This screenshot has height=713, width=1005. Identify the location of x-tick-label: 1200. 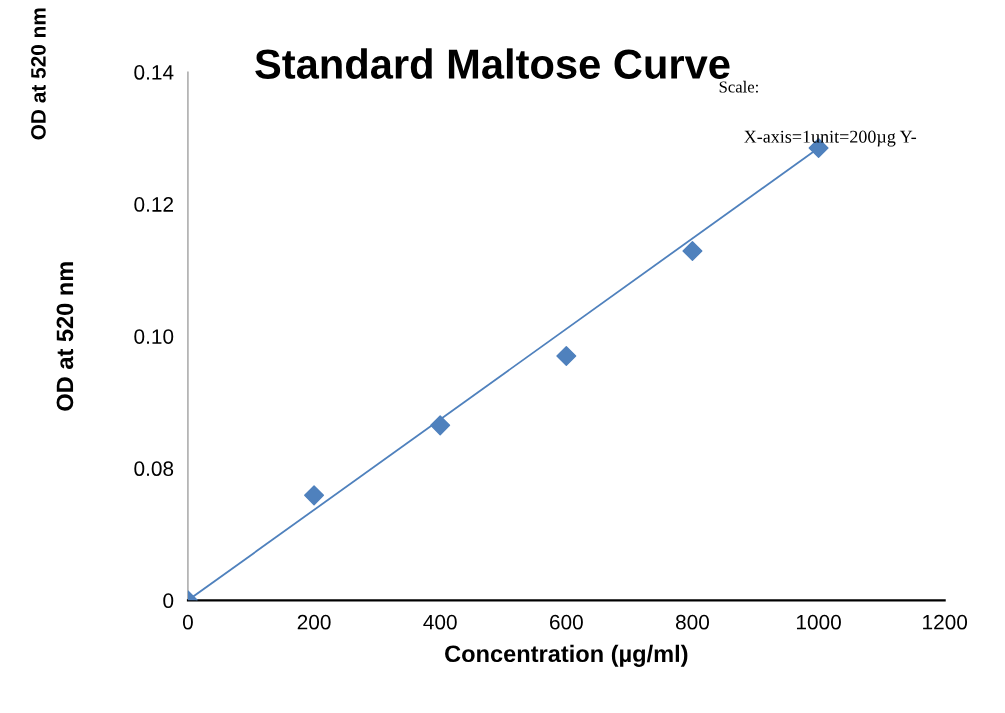
(945, 622).